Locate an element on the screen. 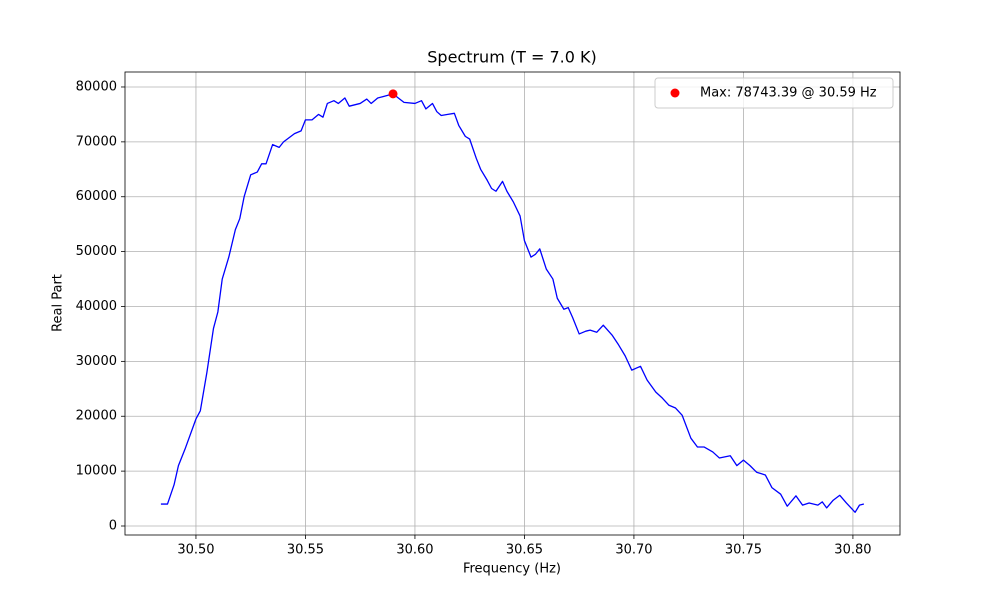 The image size is (1000, 600). y-tick-label: 70000 is located at coordinates (96, 141).